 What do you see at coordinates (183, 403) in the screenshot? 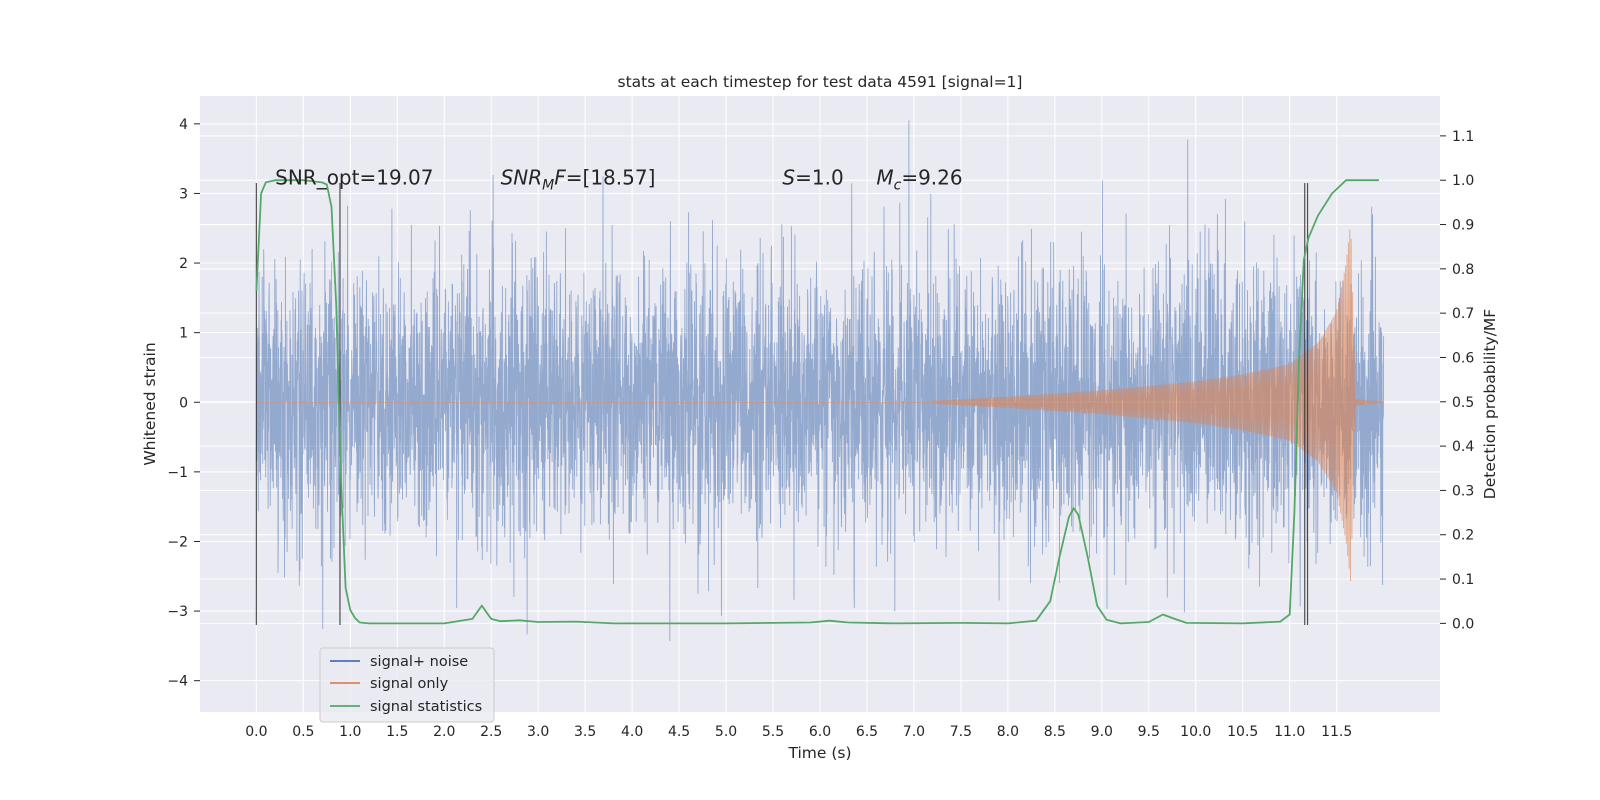
I see `y-tick-label: 0` at bounding box center [183, 403].